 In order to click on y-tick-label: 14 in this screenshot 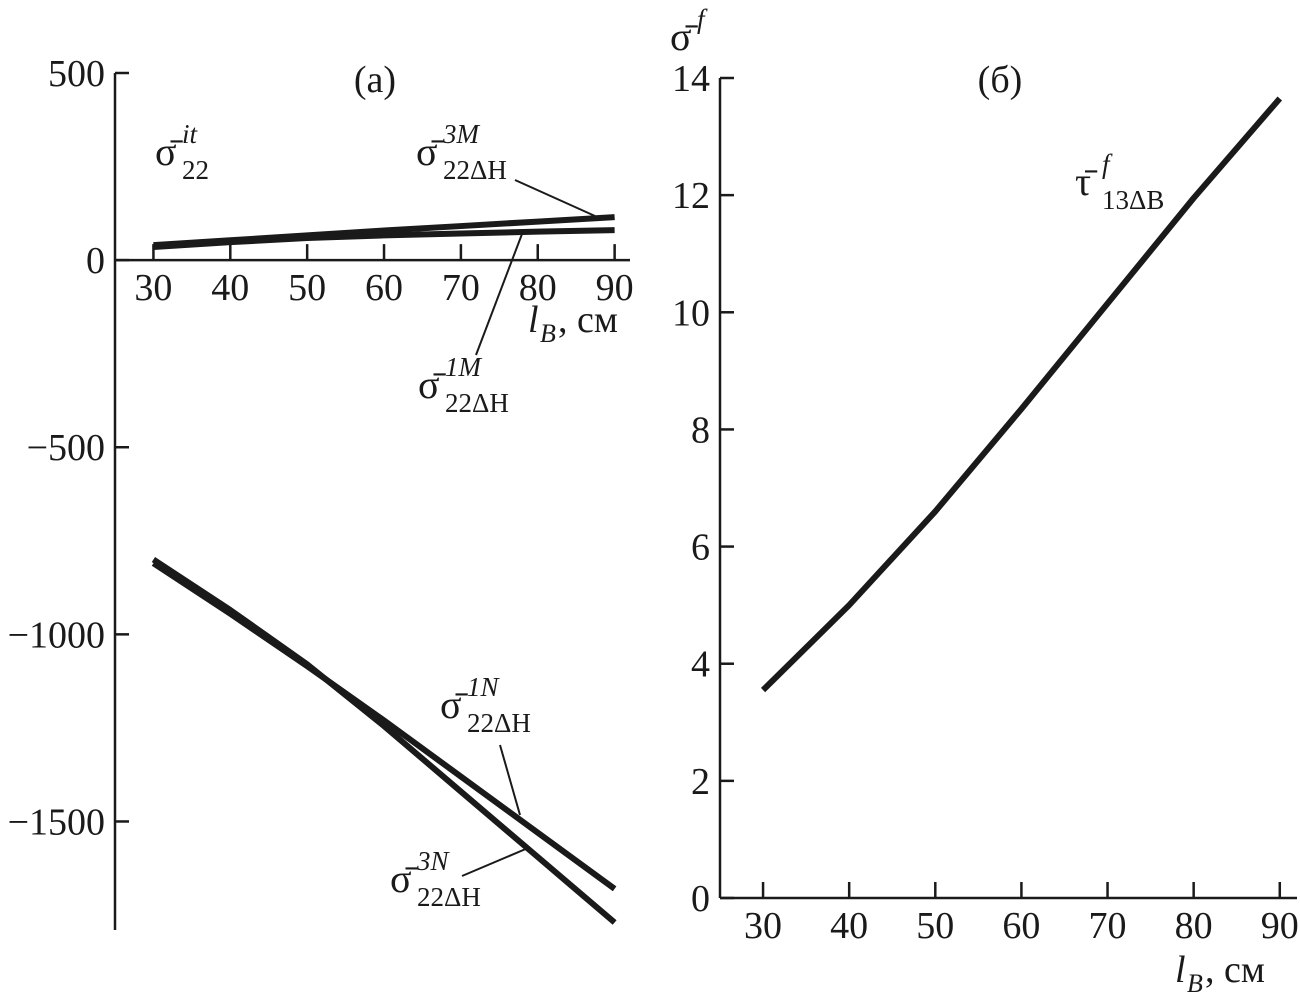, I will do `click(691, 79)`.